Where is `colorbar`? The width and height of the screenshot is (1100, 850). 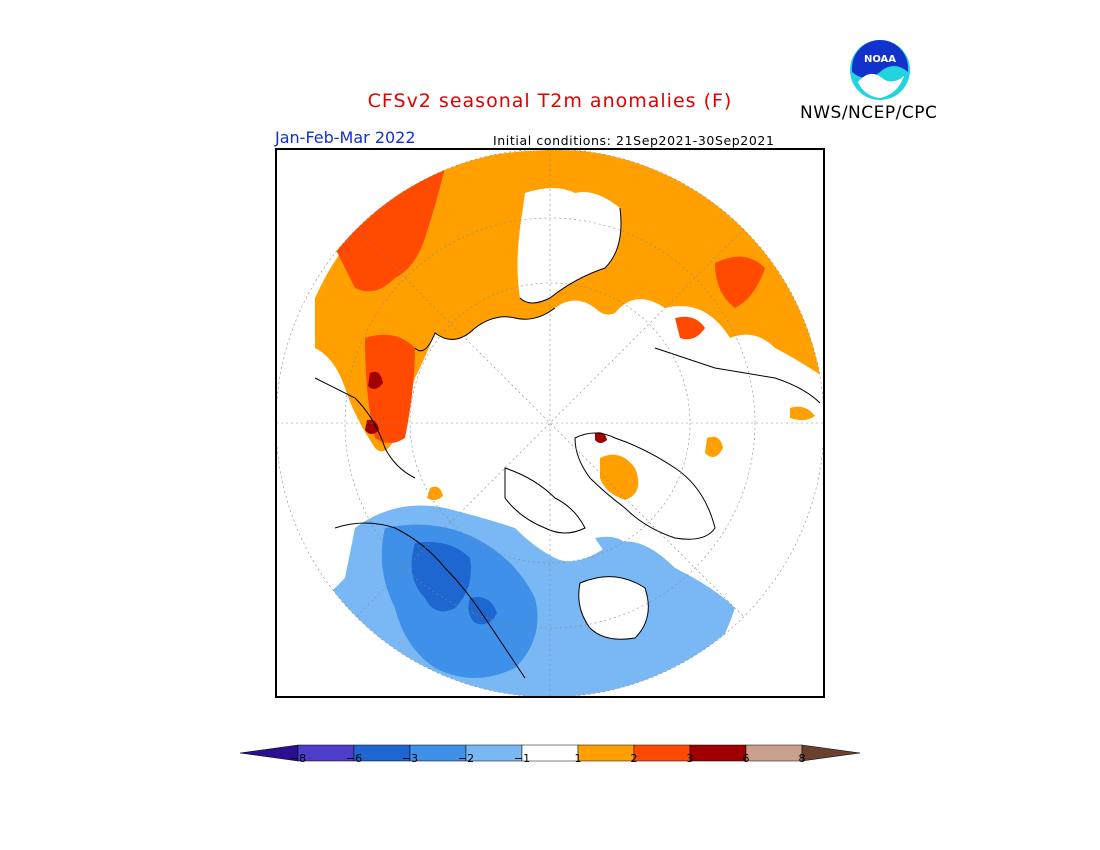
colorbar is located at coordinates (550, 753).